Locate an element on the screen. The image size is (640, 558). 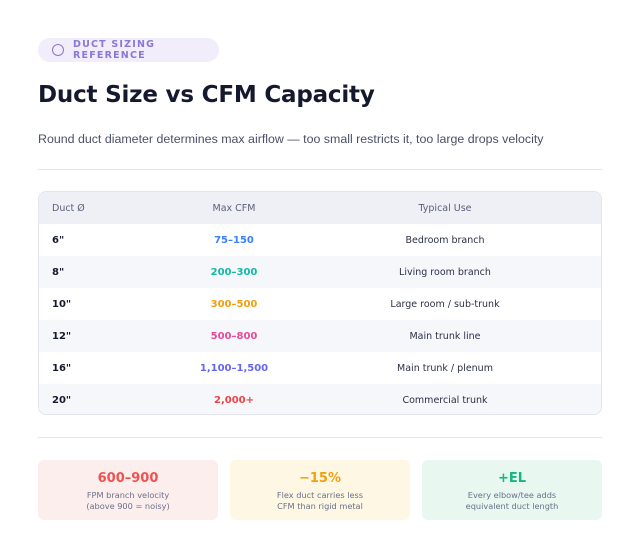
max-cfm-cell: 2,000+ is located at coordinates (233, 400).